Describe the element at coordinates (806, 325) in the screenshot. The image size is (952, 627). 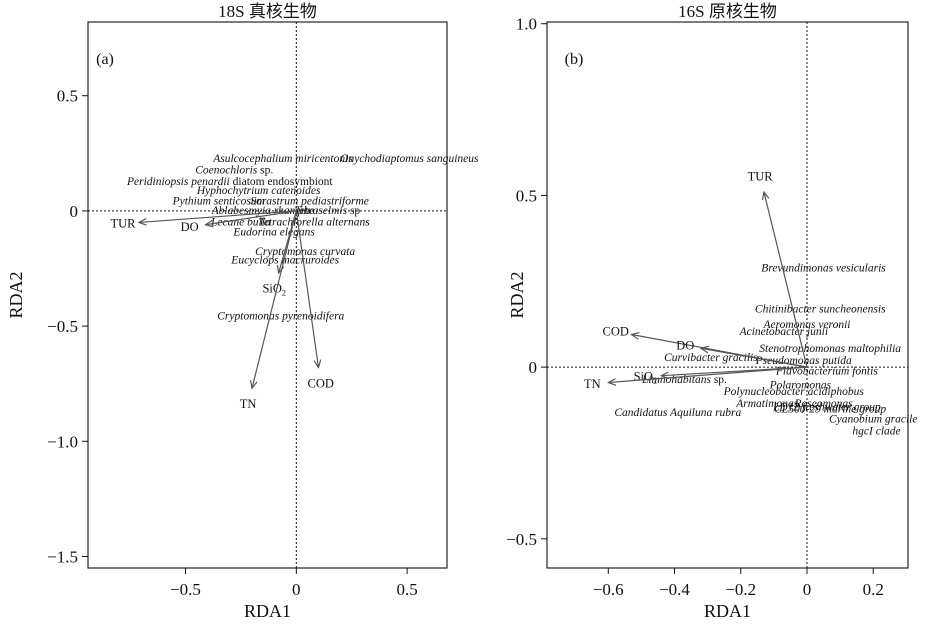
I see `species-label: Aeromonas veronii` at that location.